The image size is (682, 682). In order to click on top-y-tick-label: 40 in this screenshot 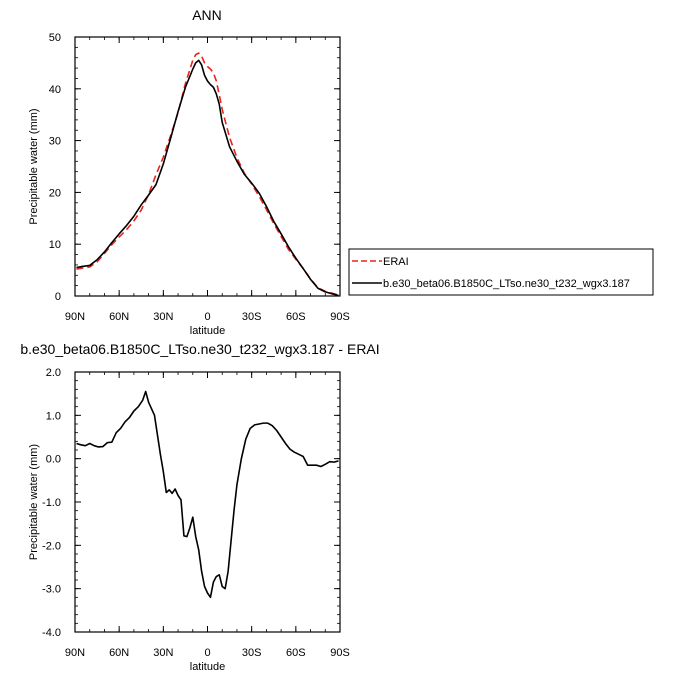, I will do `click(55, 90)`.